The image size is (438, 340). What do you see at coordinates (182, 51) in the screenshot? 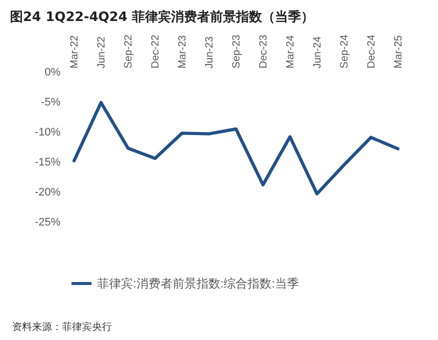
I see `x-tick-label: Mar-23` at bounding box center [182, 51].